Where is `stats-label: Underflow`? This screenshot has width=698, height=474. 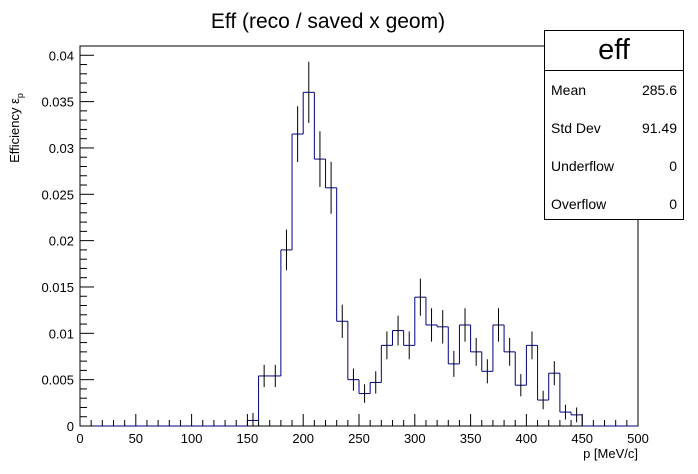
stats-label: Underflow is located at coordinates (583, 166).